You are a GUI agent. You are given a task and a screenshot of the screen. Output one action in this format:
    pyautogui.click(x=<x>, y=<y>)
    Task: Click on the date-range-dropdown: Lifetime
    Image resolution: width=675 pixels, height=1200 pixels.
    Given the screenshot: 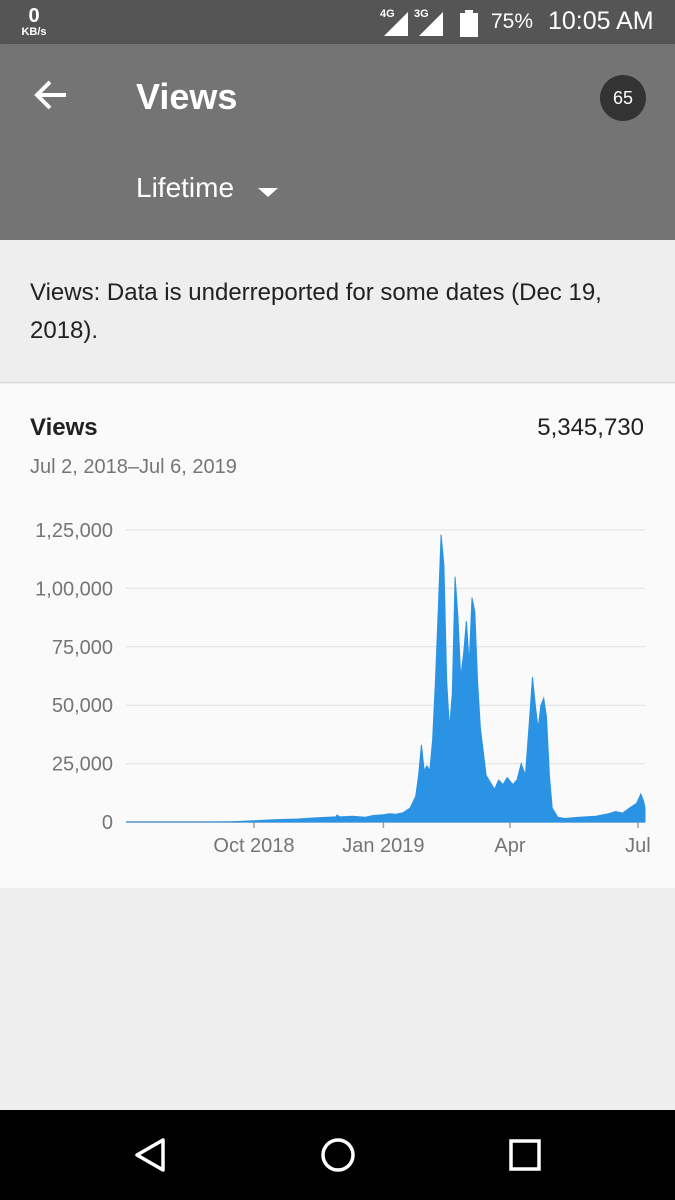 What is the action you would take?
    pyautogui.click(x=207, y=192)
    